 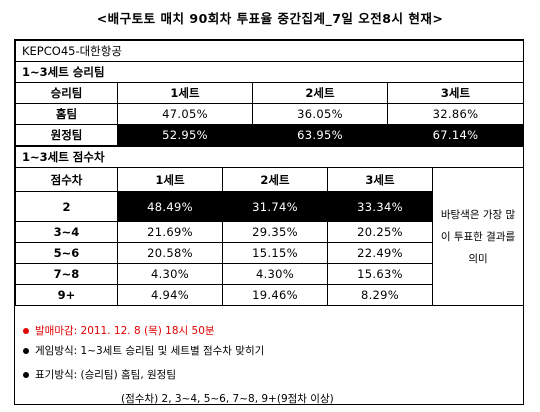 What do you see at coordinates (275, 253) in the screenshot?
I see `vote-cell: 15.15%` at bounding box center [275, 253].